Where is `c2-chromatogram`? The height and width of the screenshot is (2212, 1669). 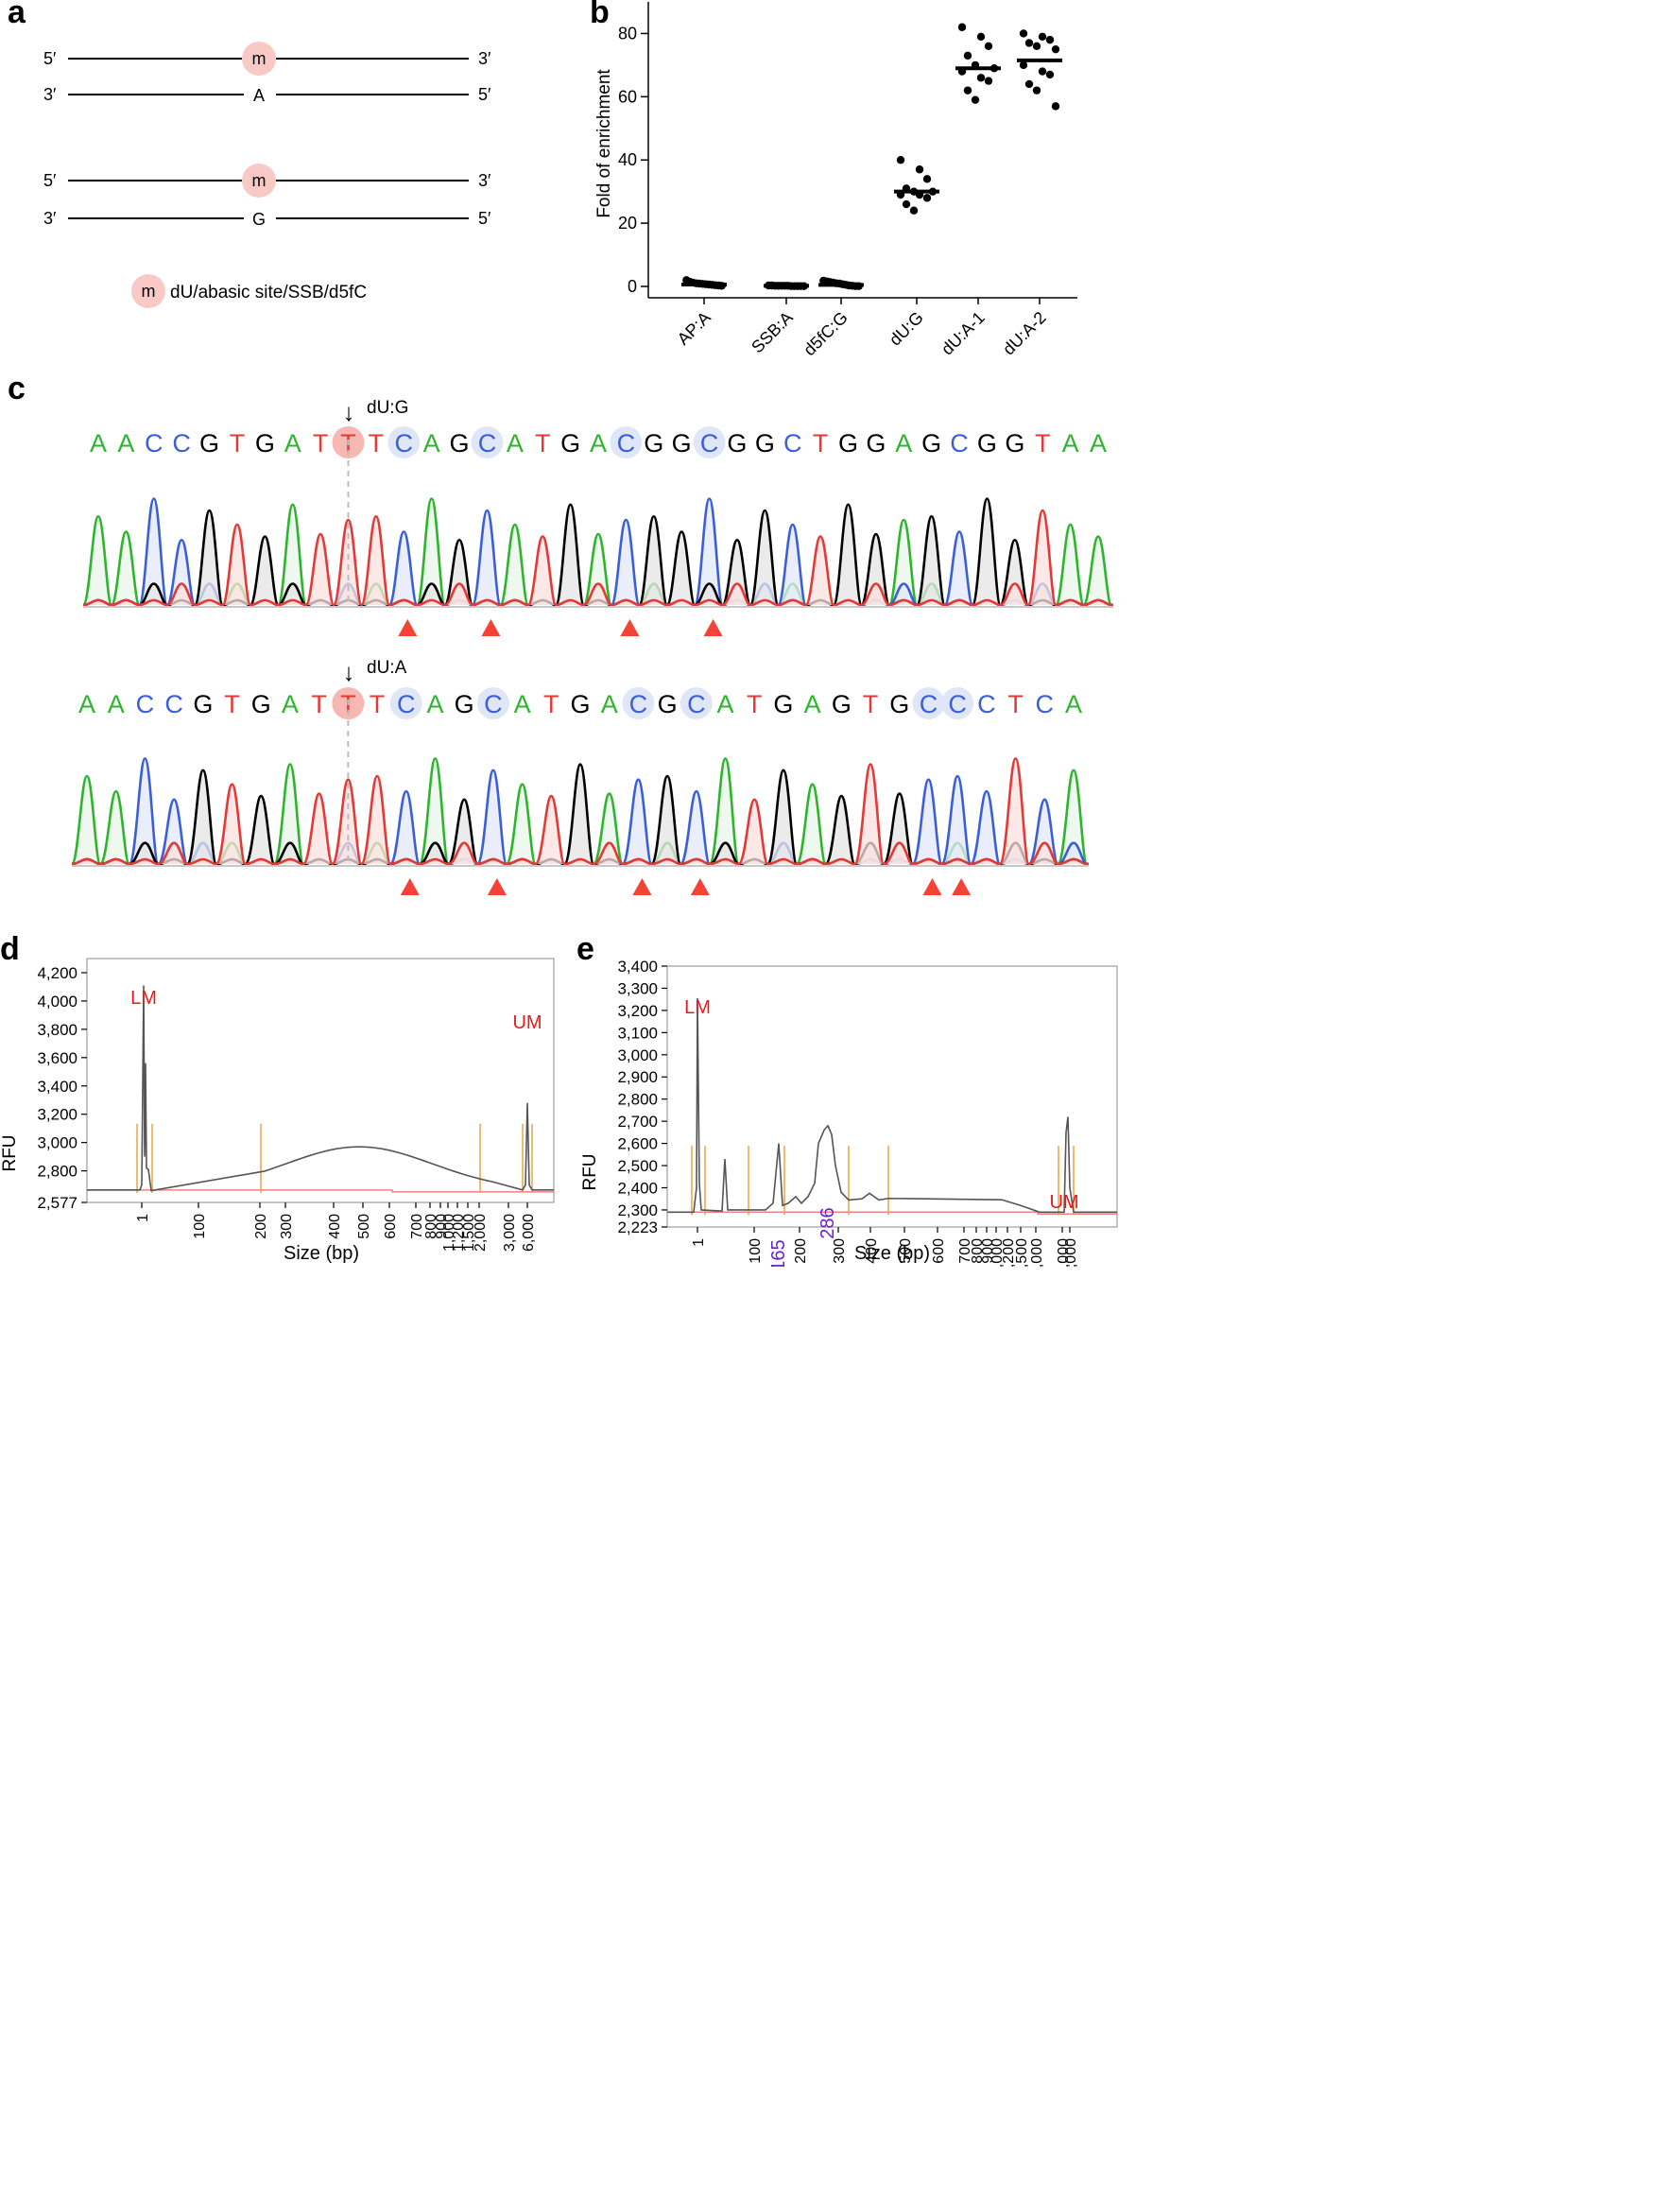
c2-chromatogram is located at coordinates (579, 783).